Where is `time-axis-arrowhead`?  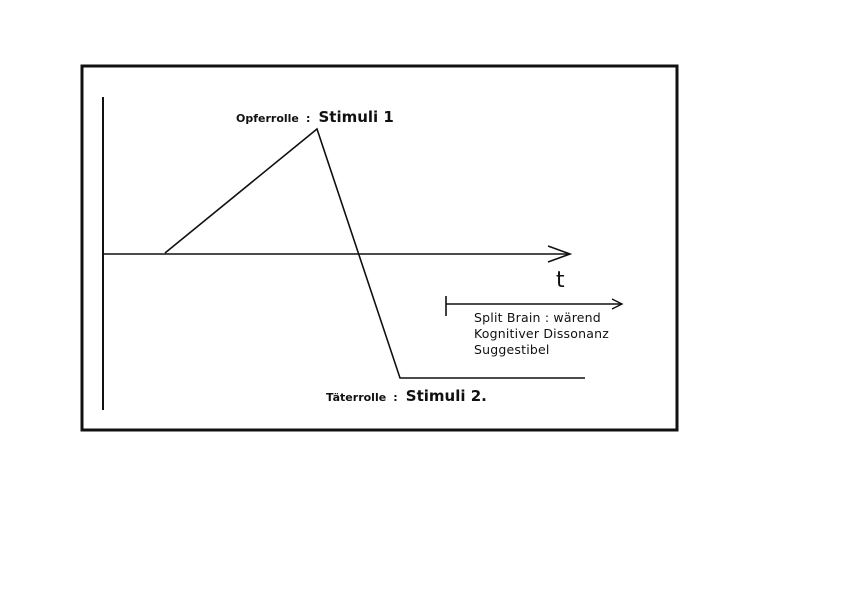
time-axis-arrowhead is located at coordinates (560, 254).